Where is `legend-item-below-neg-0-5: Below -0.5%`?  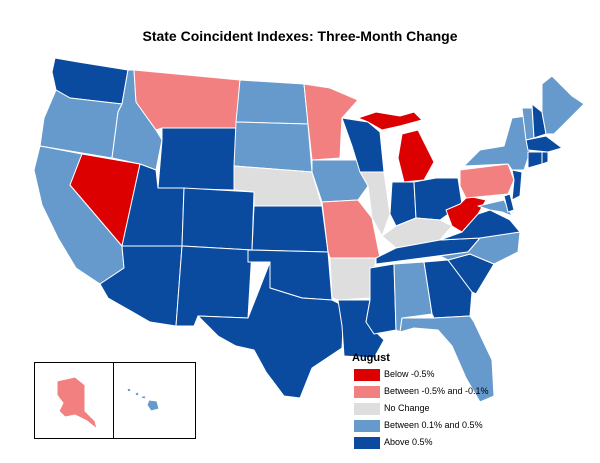 legend-item-below-neg-0-5: Below -0.5% is located at coordinates (467, 375).